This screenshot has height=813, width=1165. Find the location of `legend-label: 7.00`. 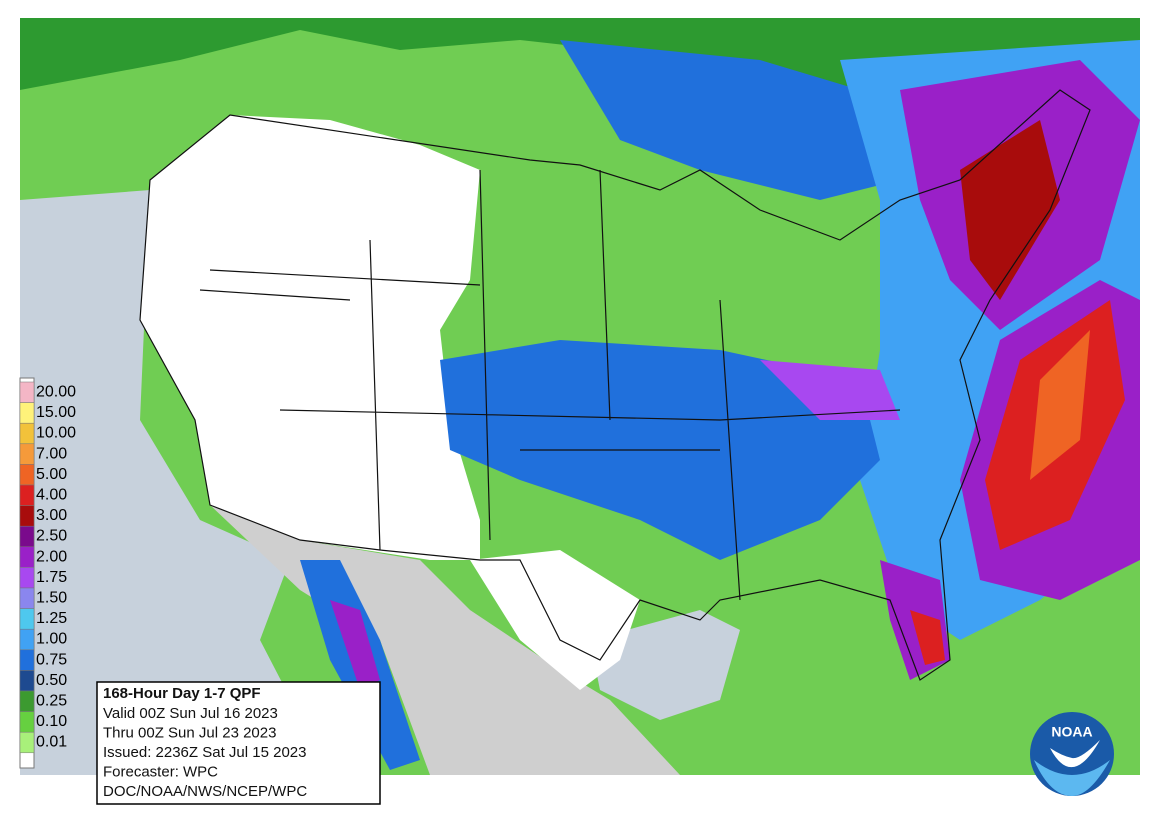

legend-label: 7.00 is located at coordinates (51, 453).